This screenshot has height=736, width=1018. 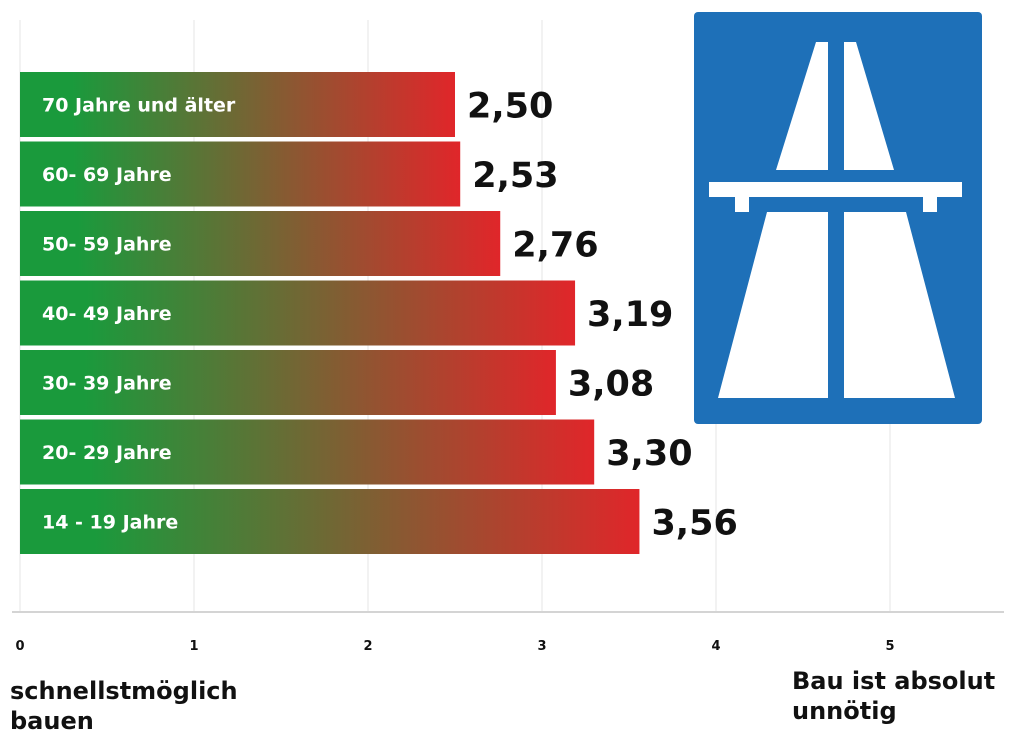 I want to click on bar-category-label: 50- 59 Jahre, so click(x=107, y=245).